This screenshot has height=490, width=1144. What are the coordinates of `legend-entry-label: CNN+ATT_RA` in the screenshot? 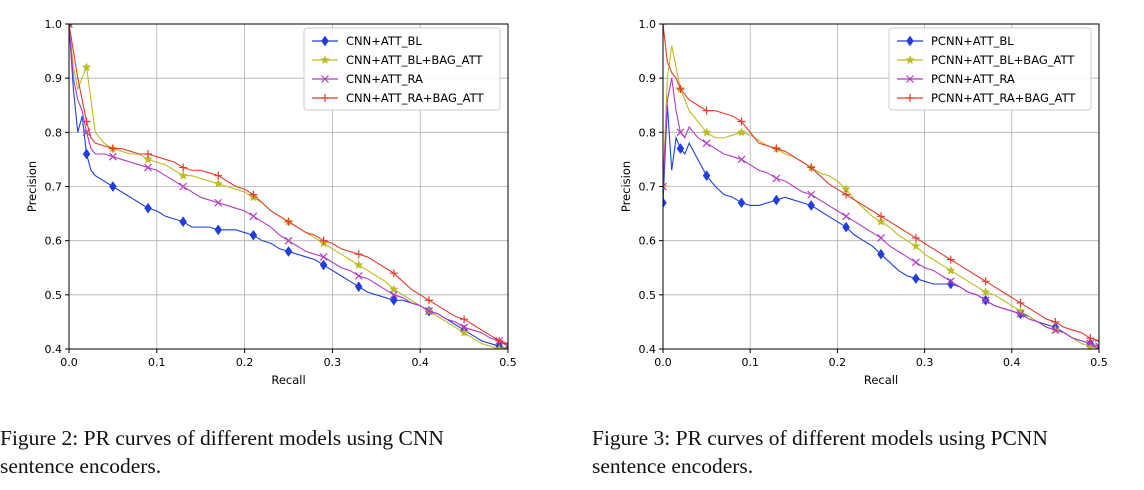 It's located at (384, 79).